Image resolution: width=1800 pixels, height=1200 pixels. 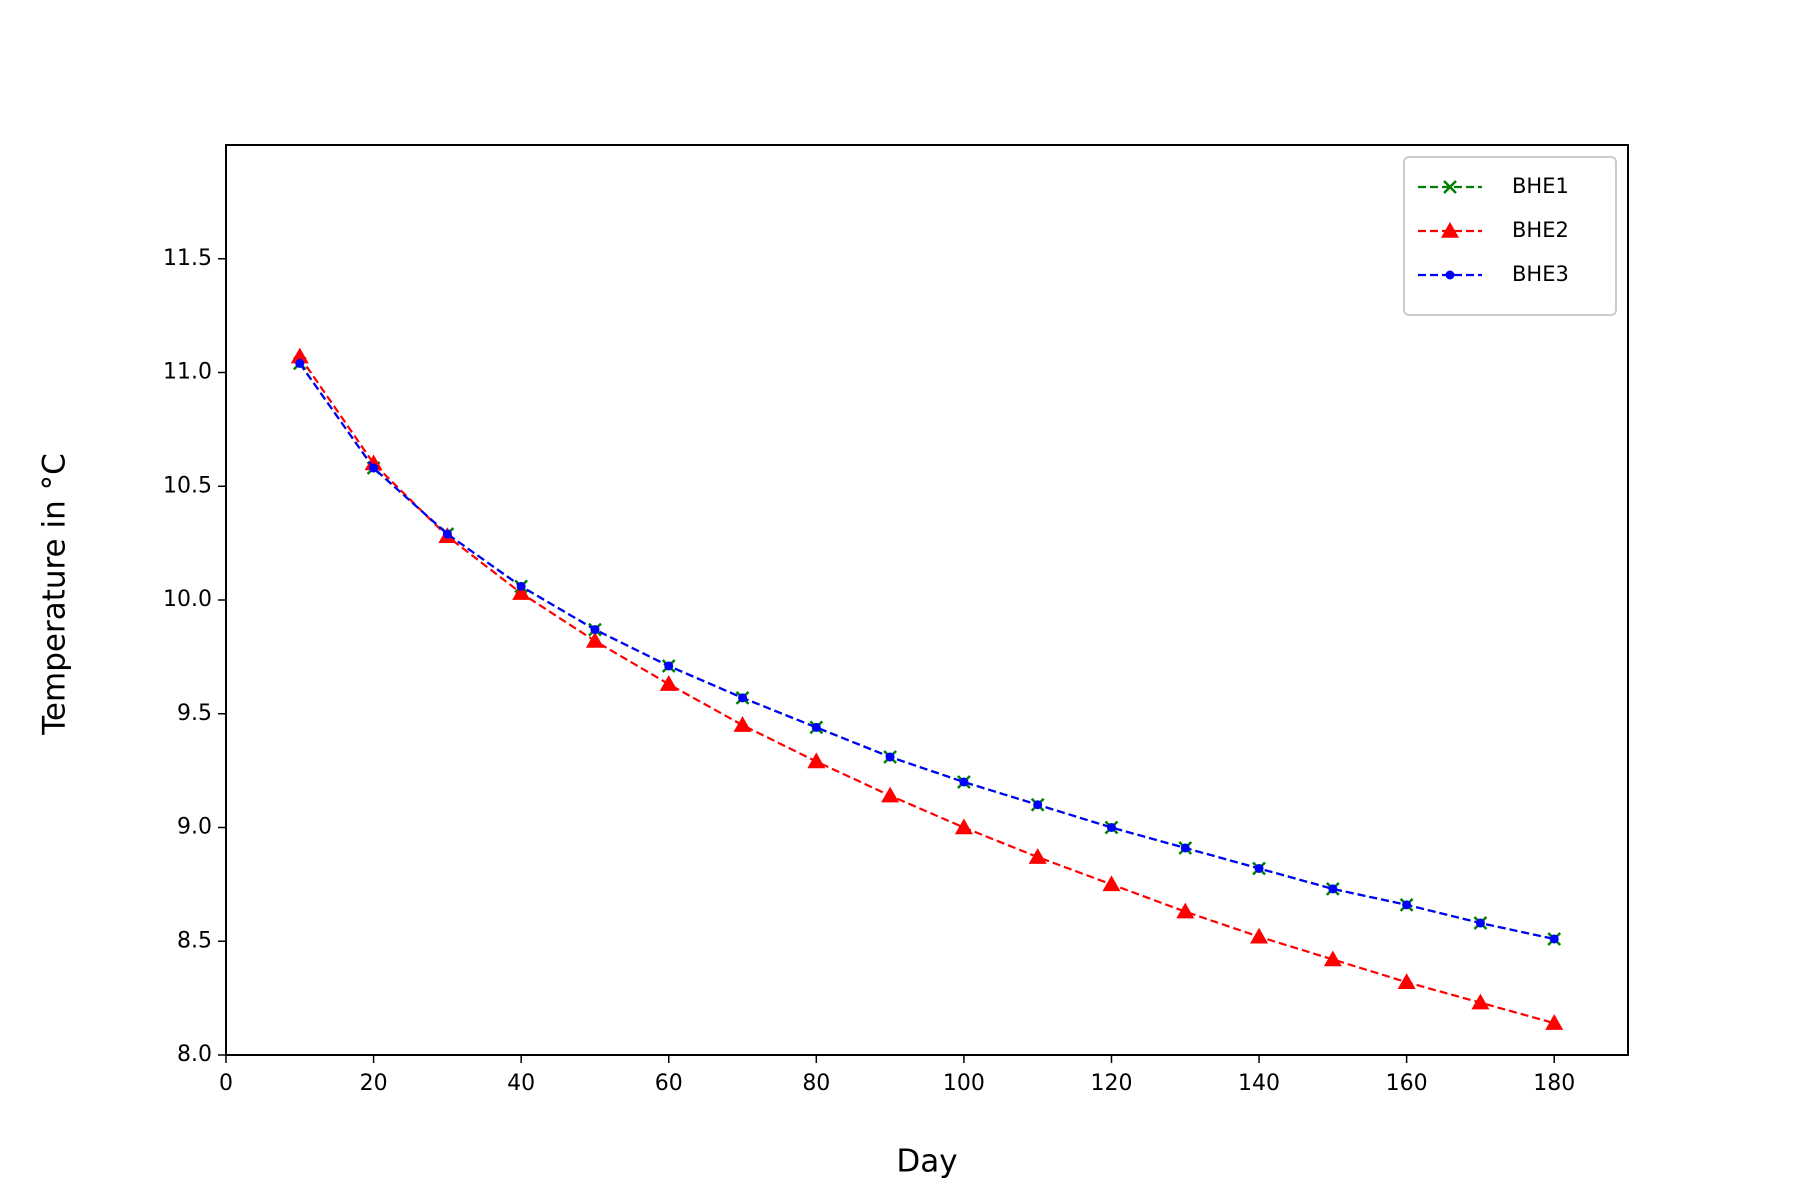 I want to click on x-tick-label: 60, so click(x=669, y=1083).